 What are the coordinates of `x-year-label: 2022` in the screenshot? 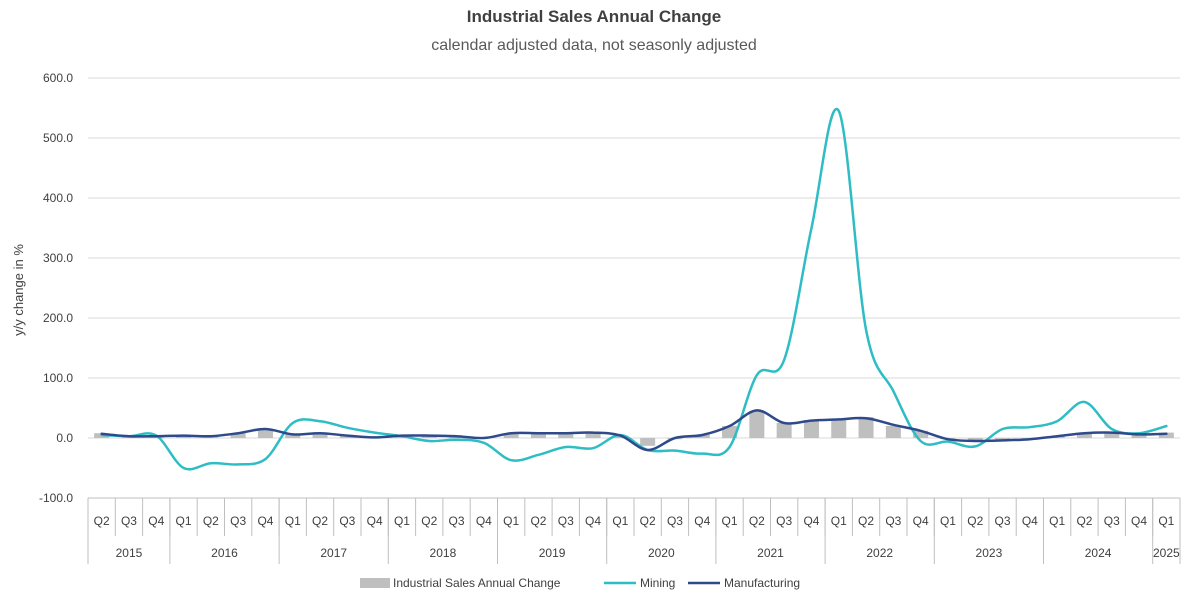 It's located at (879, 553).